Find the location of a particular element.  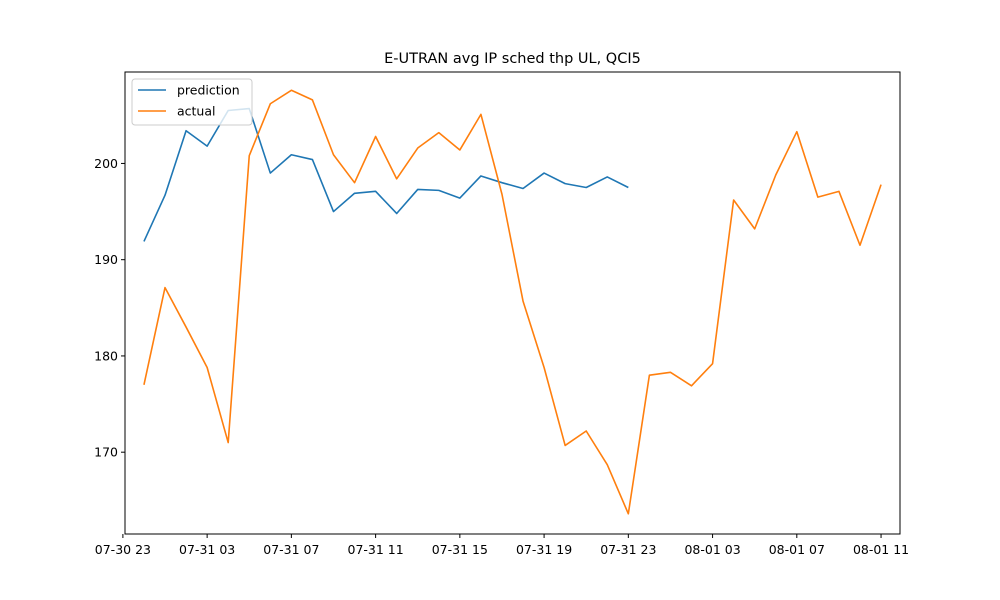

chart-title: E-UTRAN avg IP sched thp UL, QCI5 is located at coordinates (512, 59).